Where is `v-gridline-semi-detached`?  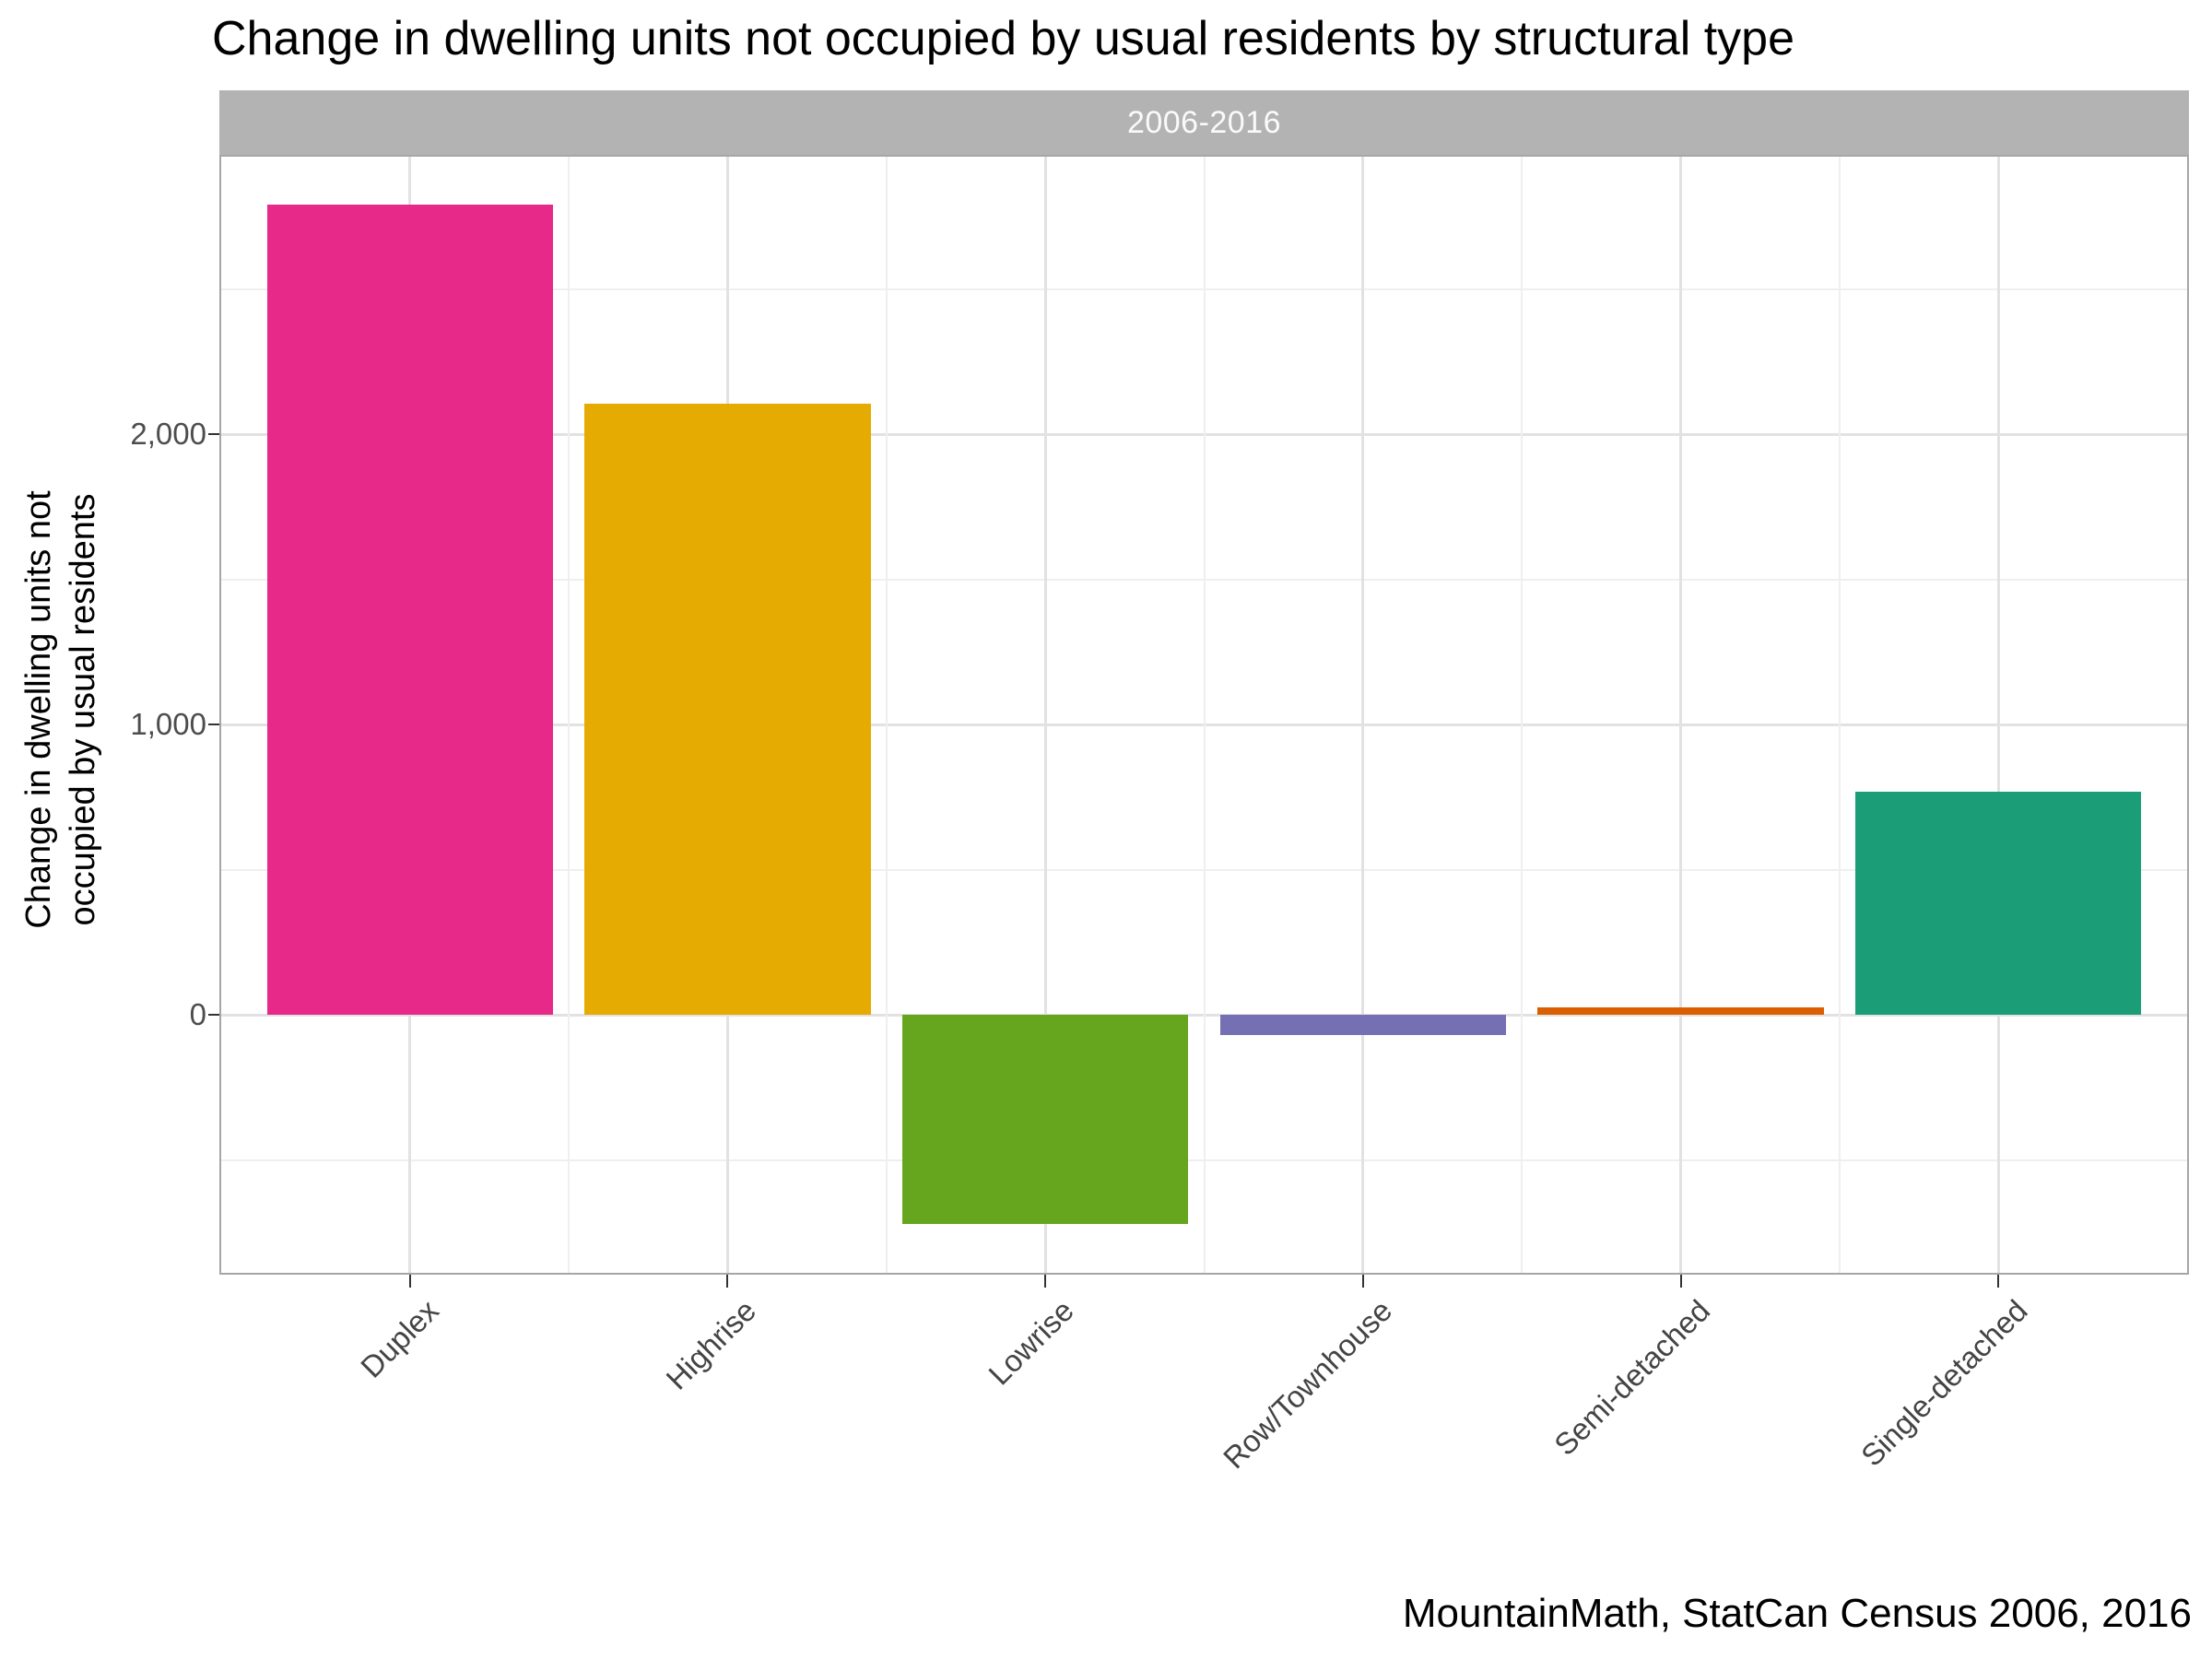
v-gridline-semi-detached is located at coordinates (1681, 715).